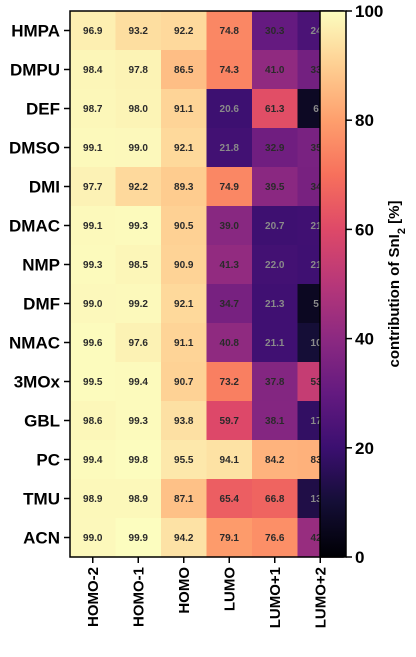  What do you see at coordinates (229, 421) in the screenshot?
I see `heatmap-cell-GBL-LUMO` at bounding box center [229, 421].